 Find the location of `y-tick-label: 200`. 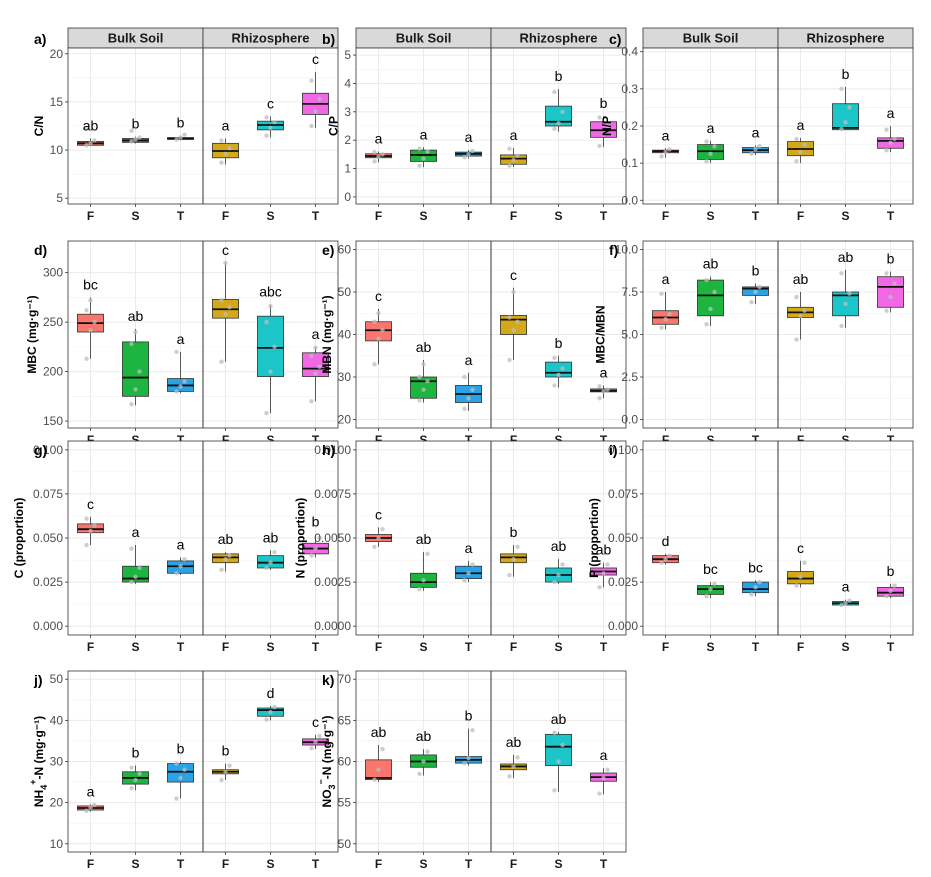

y-tick-label: 200 is located at coordinates (53, 372).